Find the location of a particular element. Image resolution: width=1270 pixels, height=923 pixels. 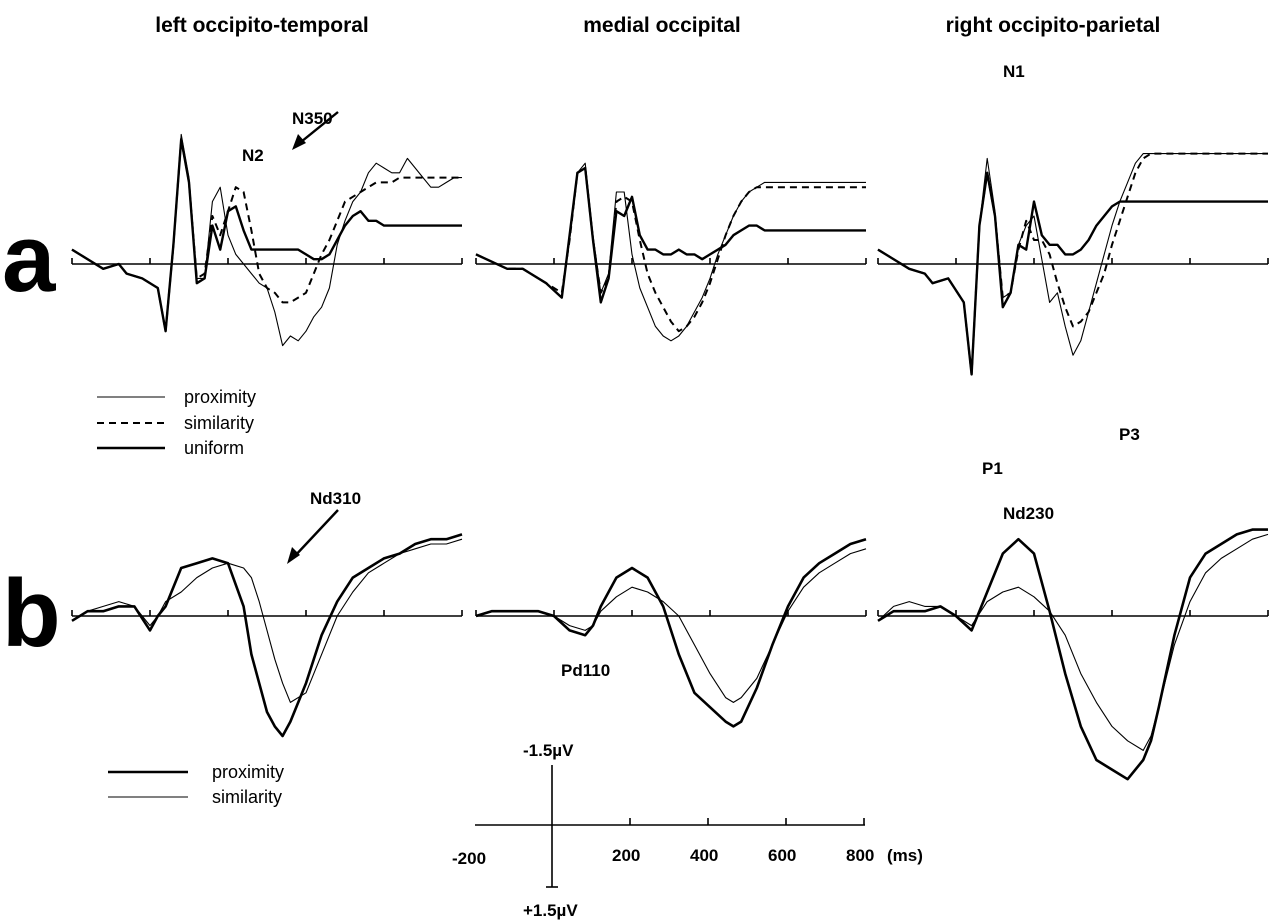

legend-a-label-uniform: uniform is located at coordinates (214, 448).